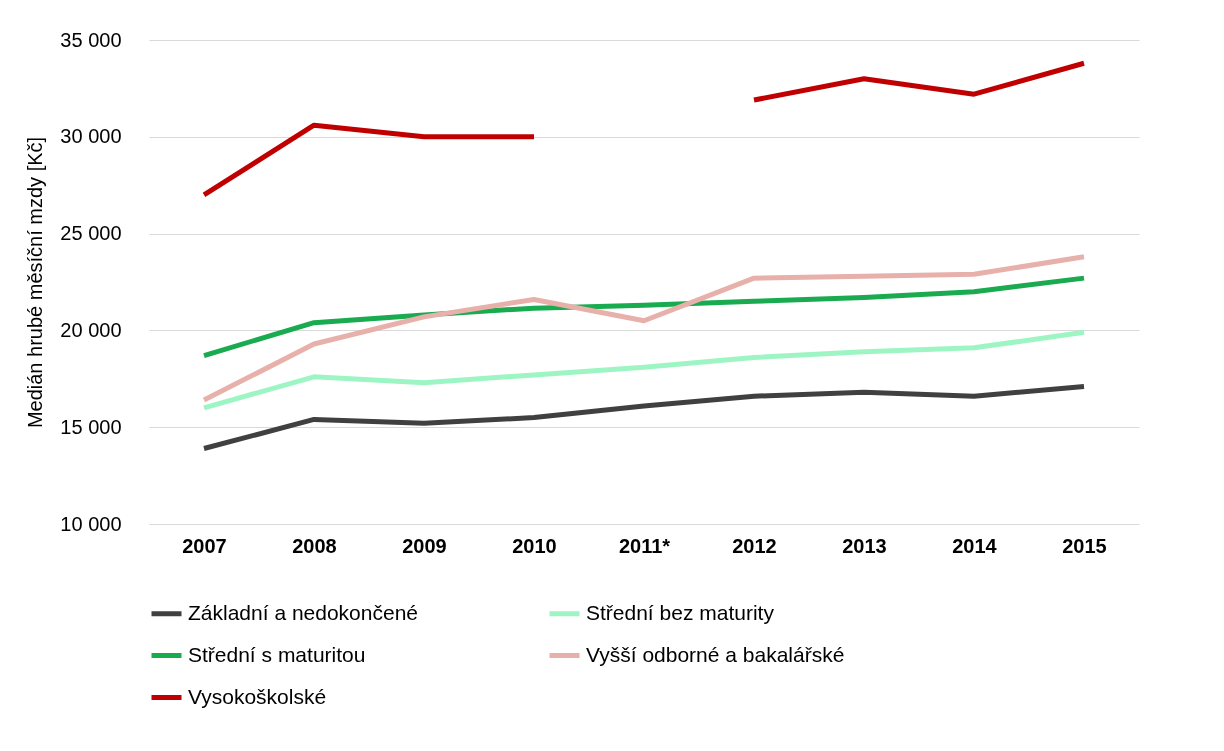 This screenshot has width=1224, height=751. I want to click on x-tick-label: 2008, so click(314, 545).